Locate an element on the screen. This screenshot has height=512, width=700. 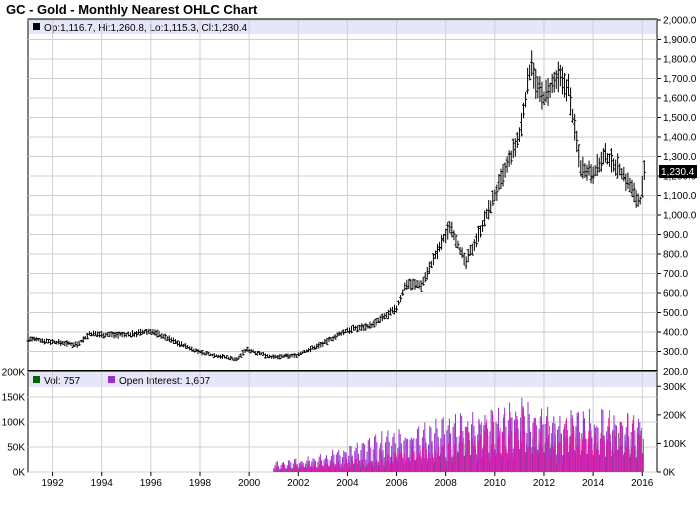
price-tick-label: 500.0 is located at coordinates (675, 313).